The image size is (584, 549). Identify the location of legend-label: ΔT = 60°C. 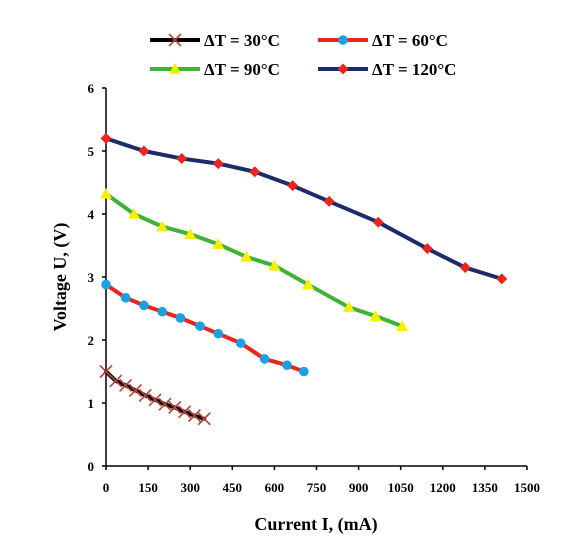
(410, 40).